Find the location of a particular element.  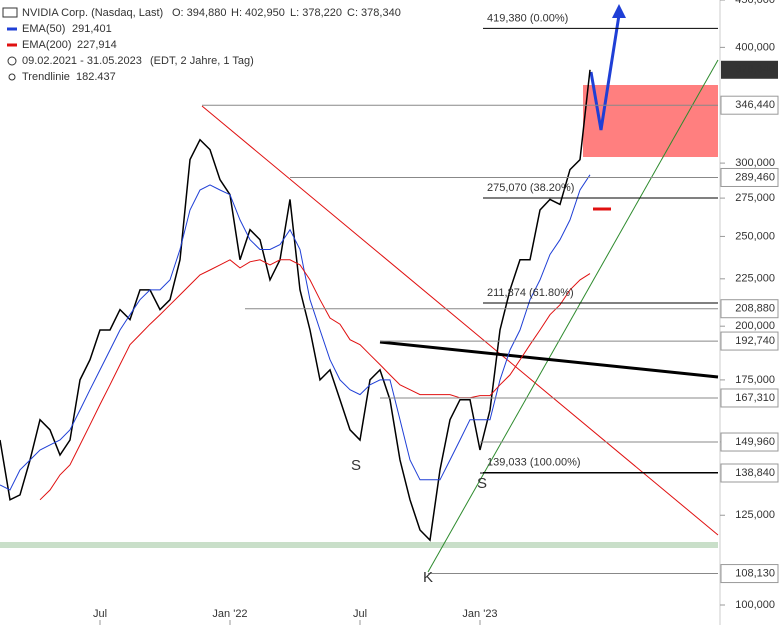

level-label: 192,740 is located at coordinates (755, 341).